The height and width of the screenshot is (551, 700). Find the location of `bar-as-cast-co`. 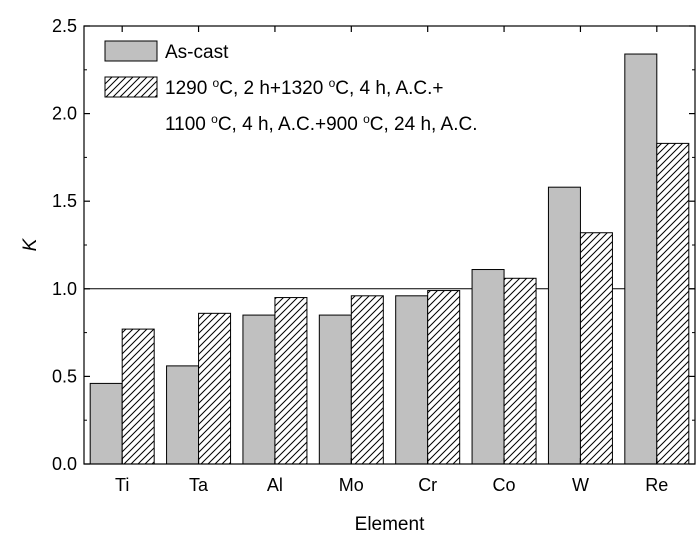

bar-as-cast-co is located at coordinates (488, 367).